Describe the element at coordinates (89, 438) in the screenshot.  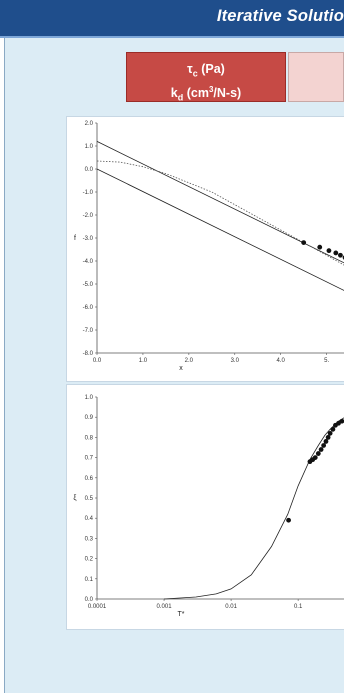
I see `y-tick-label: 0.8` at that location.